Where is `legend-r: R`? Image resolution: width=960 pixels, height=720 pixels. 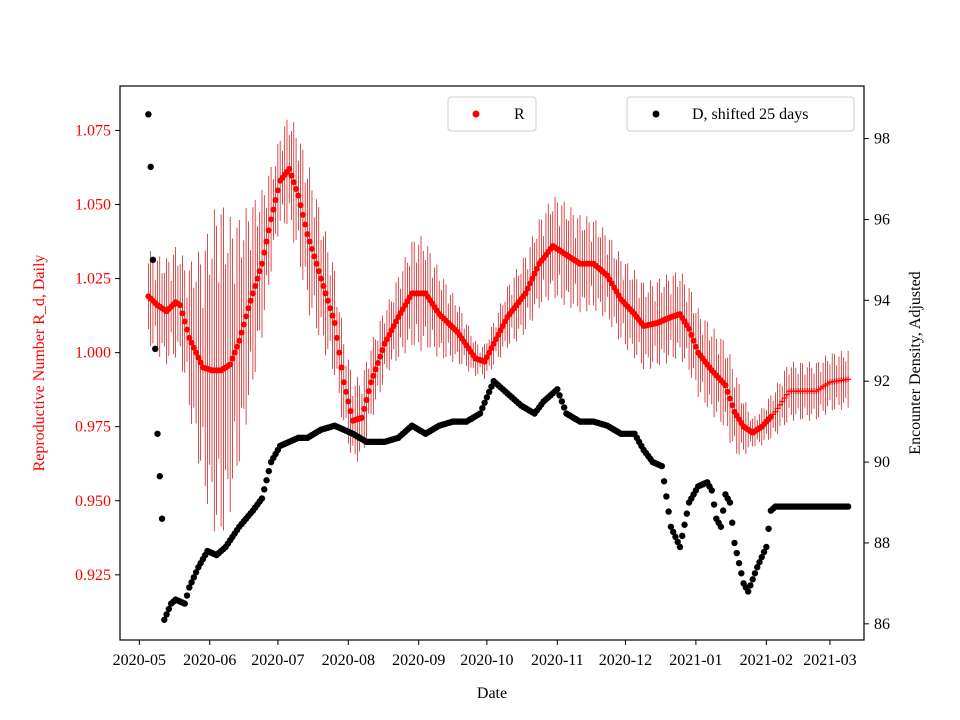 legend-r: R is located at coordinates (492, 114).